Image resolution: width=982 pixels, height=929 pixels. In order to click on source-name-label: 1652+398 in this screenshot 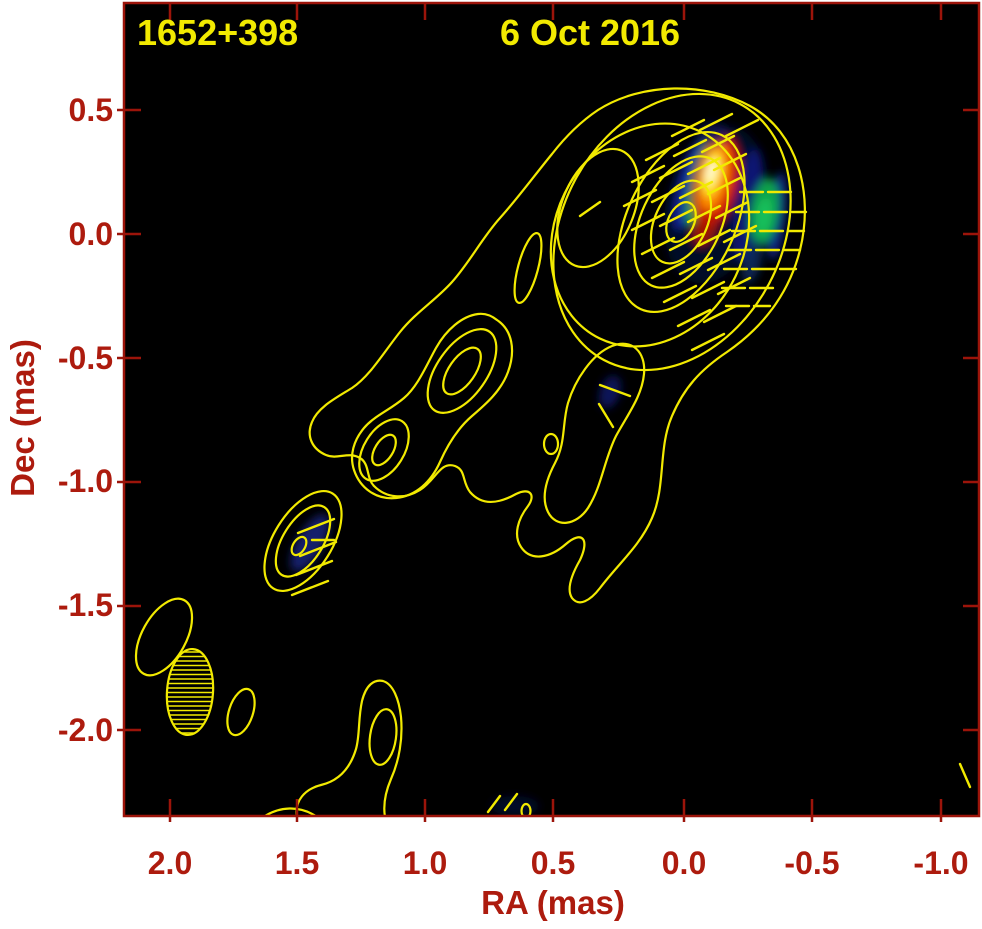, I will do `click(217, 32)`.